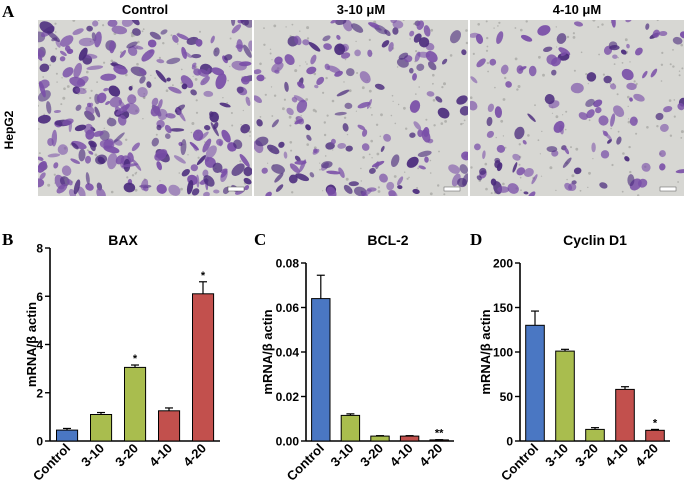 The image size is (685, 497). I want to click on y-tick-label: 100, so click(503, 353).